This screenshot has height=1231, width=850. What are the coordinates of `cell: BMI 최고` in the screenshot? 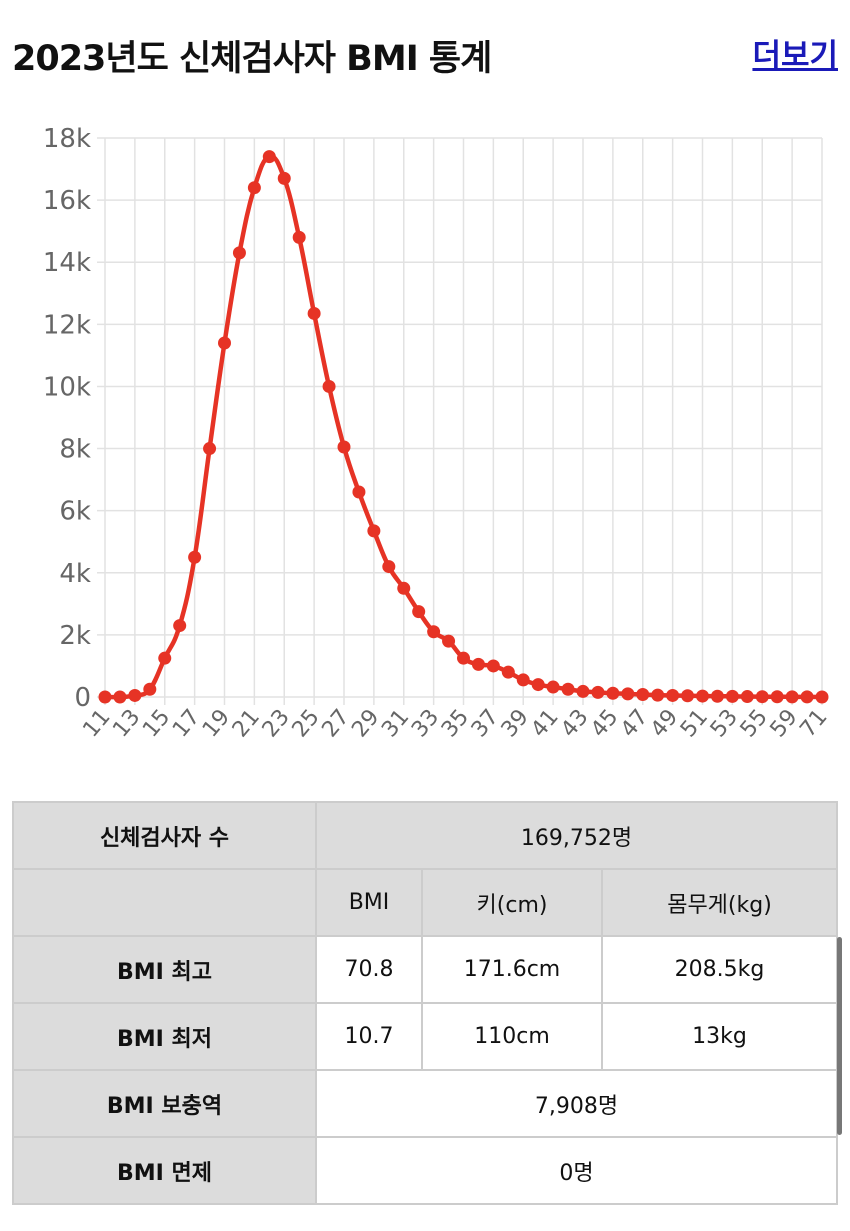 It's located at (164, 969).